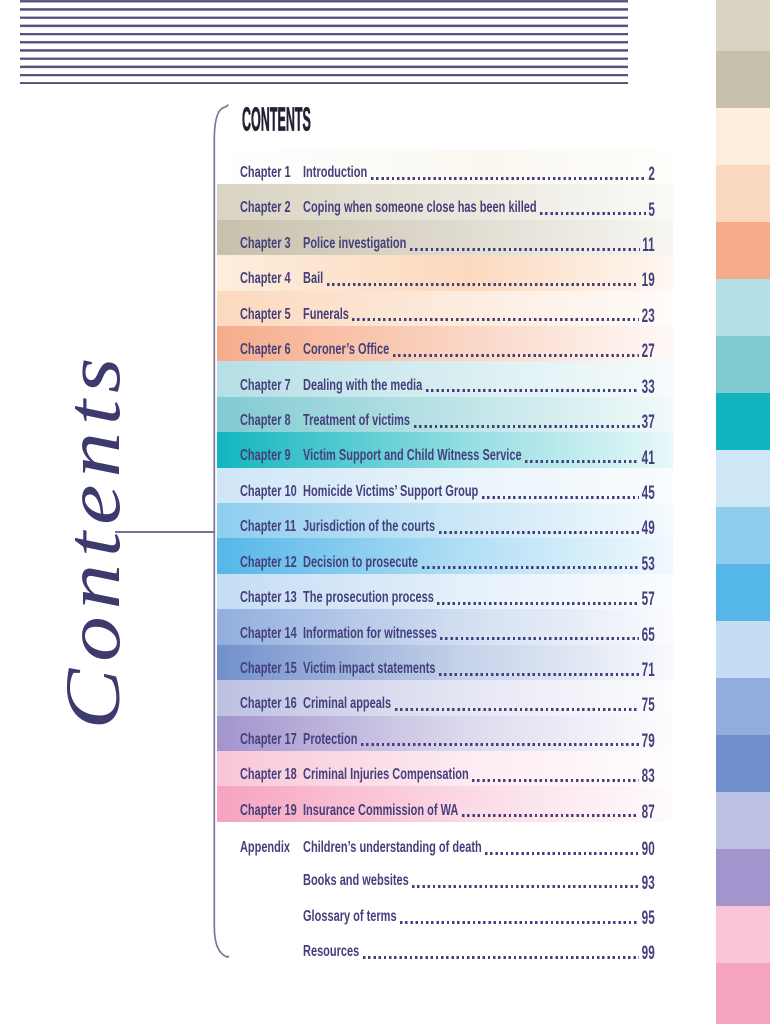  I want to click on svg-text: CONTENTS, so click(276, 120).